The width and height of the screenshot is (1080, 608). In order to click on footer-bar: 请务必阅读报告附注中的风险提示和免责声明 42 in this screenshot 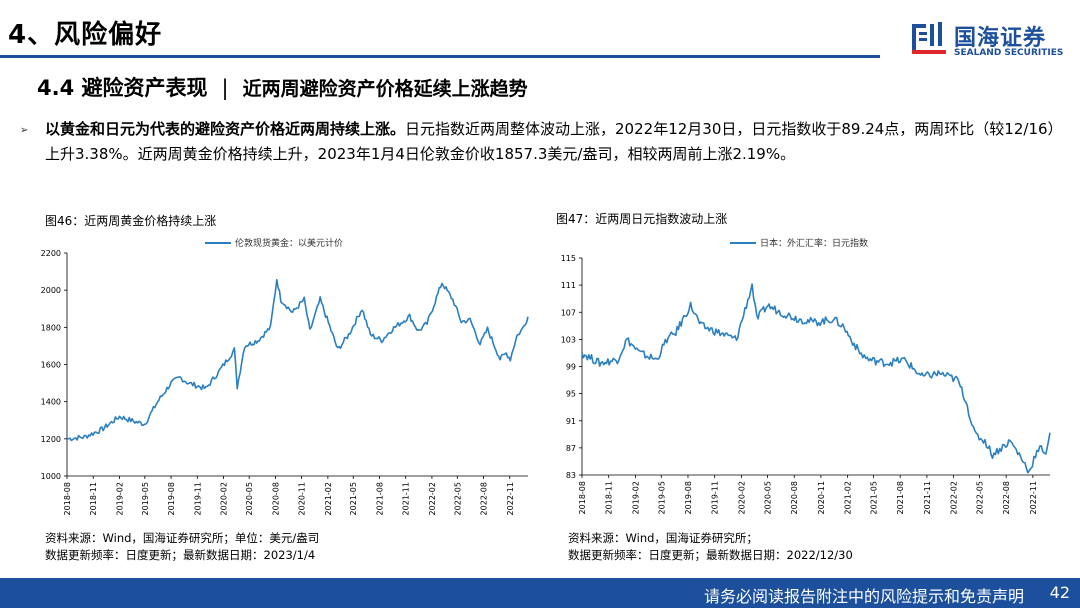, I will do `click(540, 593)`.